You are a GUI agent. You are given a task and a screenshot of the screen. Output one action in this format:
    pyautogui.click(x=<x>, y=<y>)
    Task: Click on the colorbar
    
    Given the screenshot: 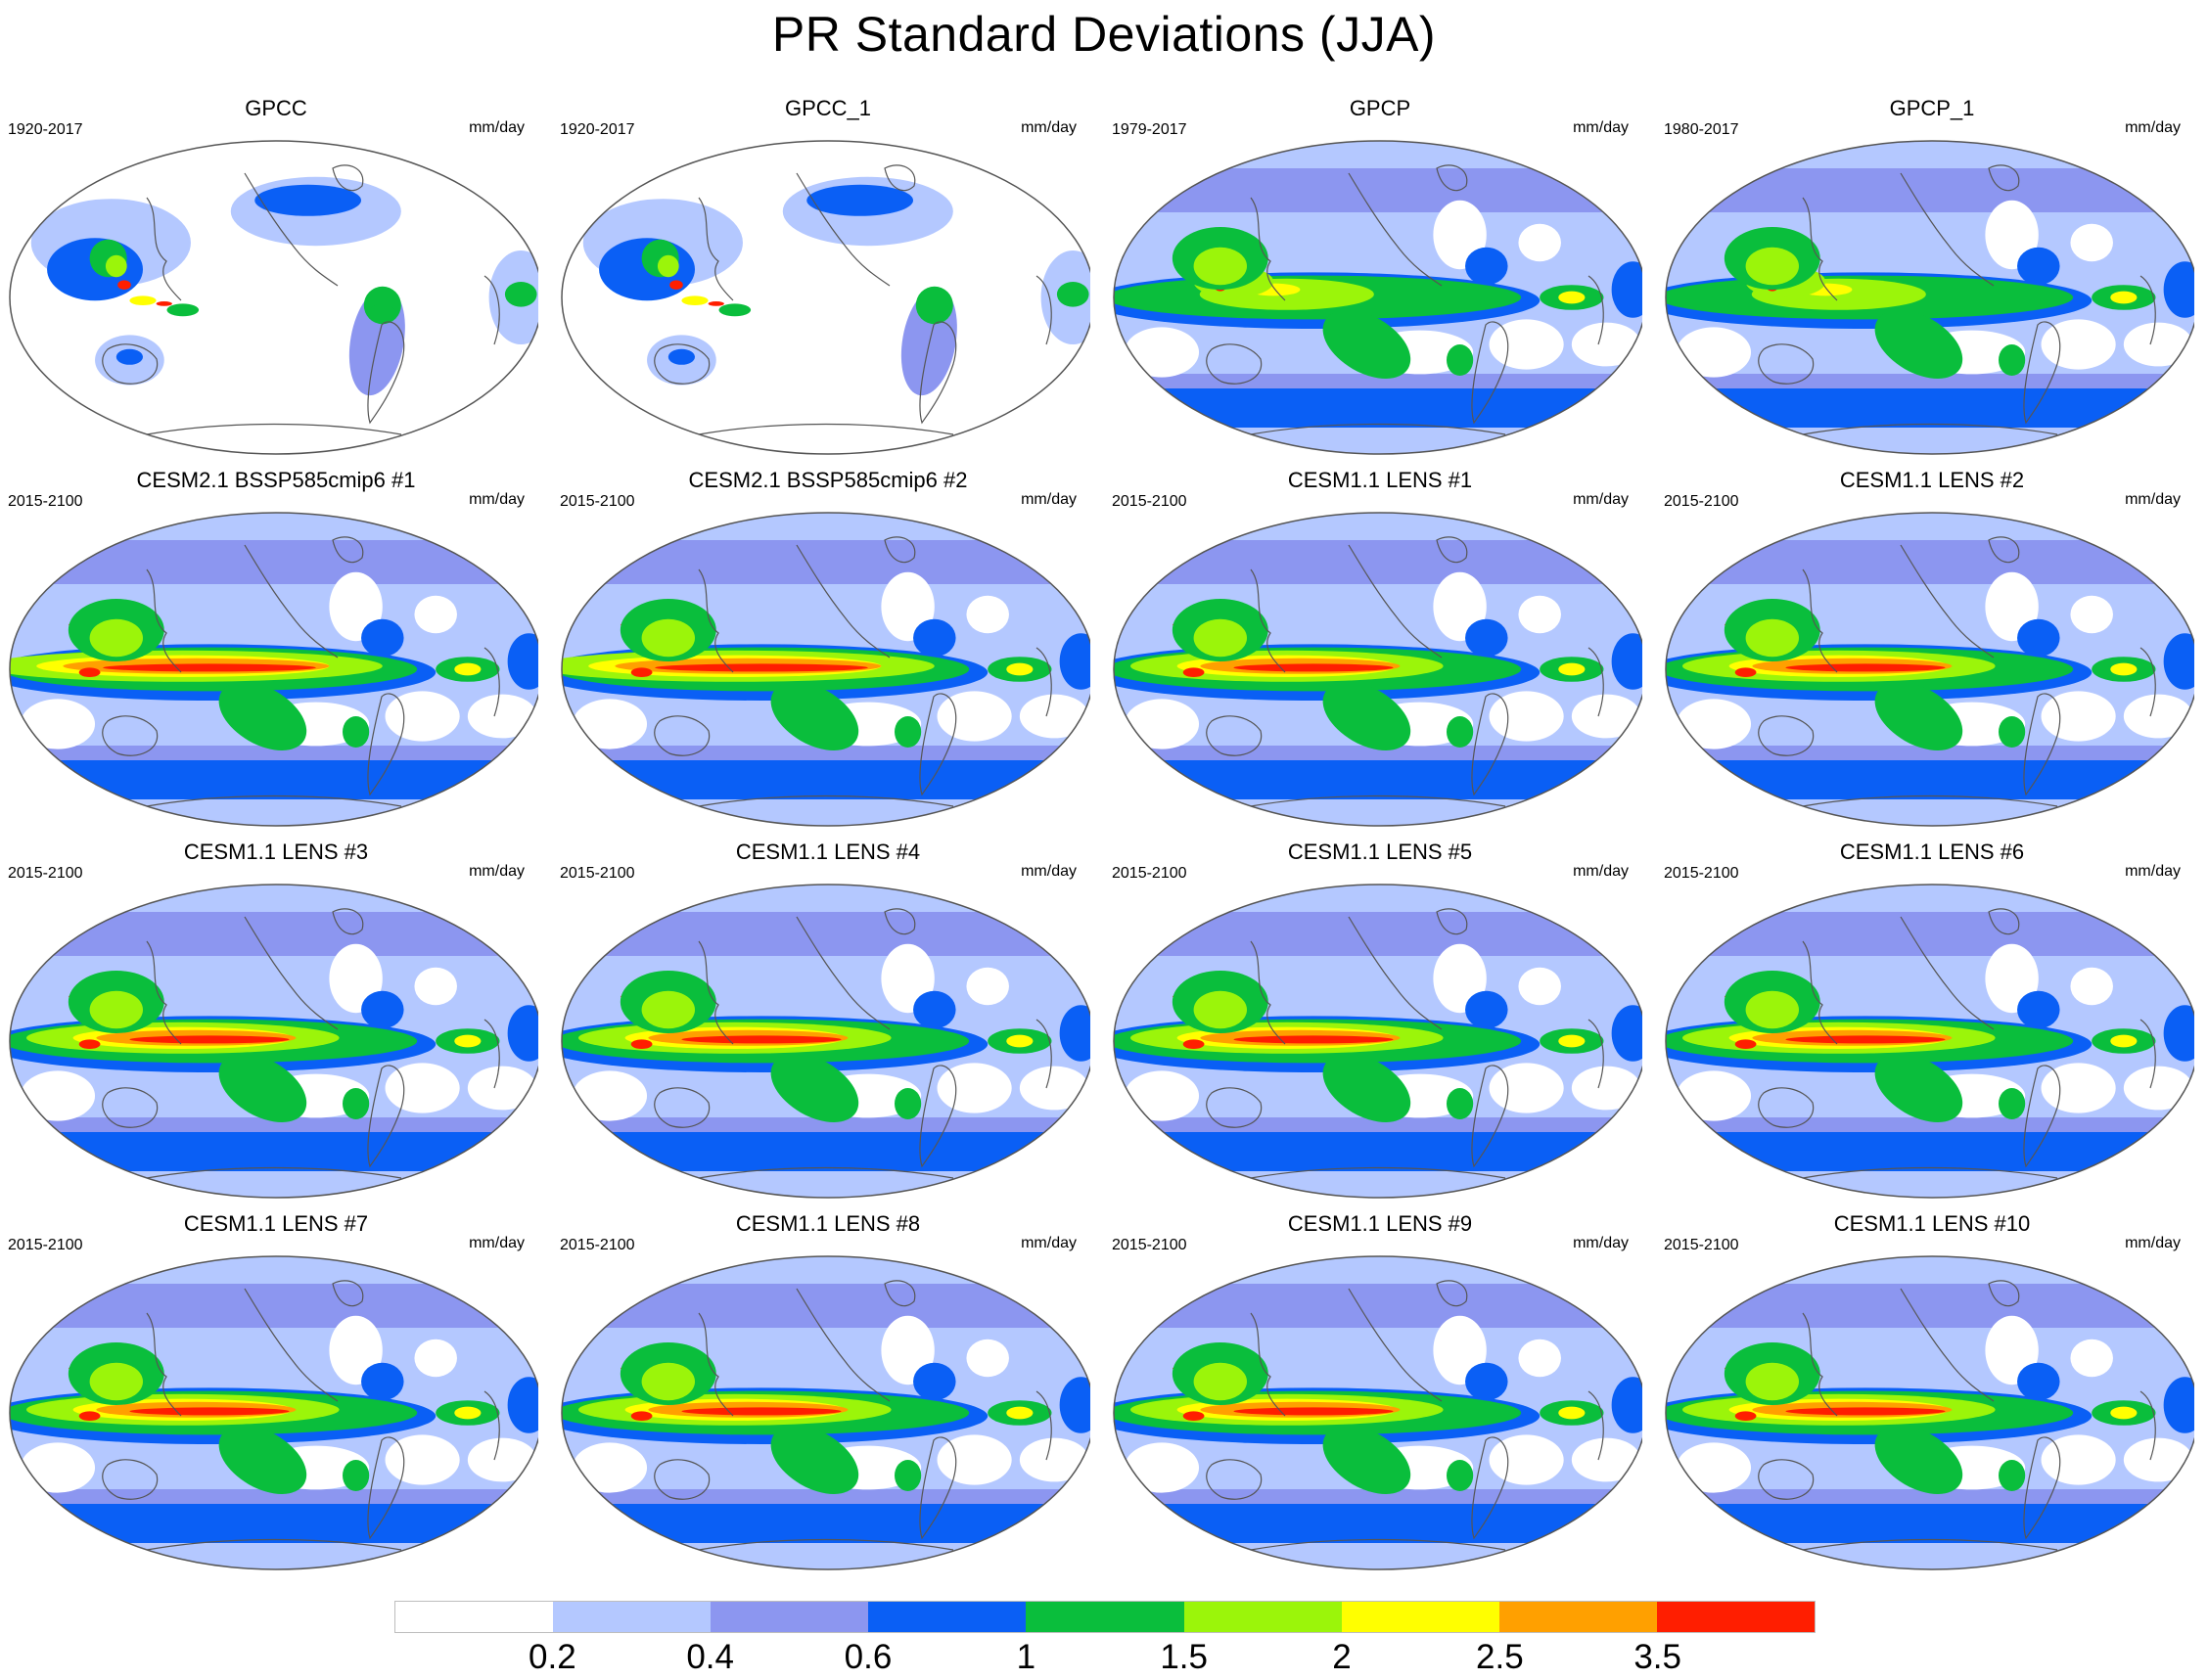 What is the action you would take?
    pyautogui.click(x=1105, y=1617)
    